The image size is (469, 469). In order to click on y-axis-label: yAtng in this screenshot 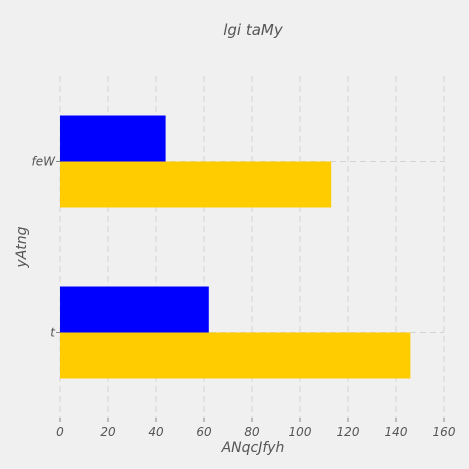, I will do `click(22, 247)`.